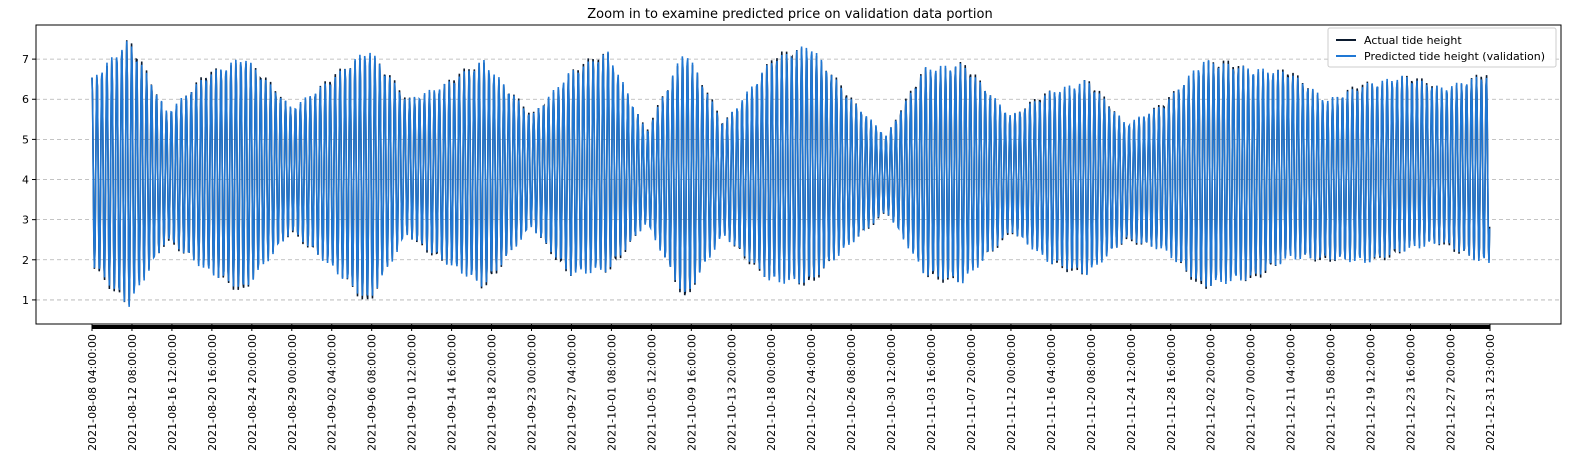 The height and width of the screenshot is (463, 1580). I want to click on y-tick-label: 1, so click(25, 300).